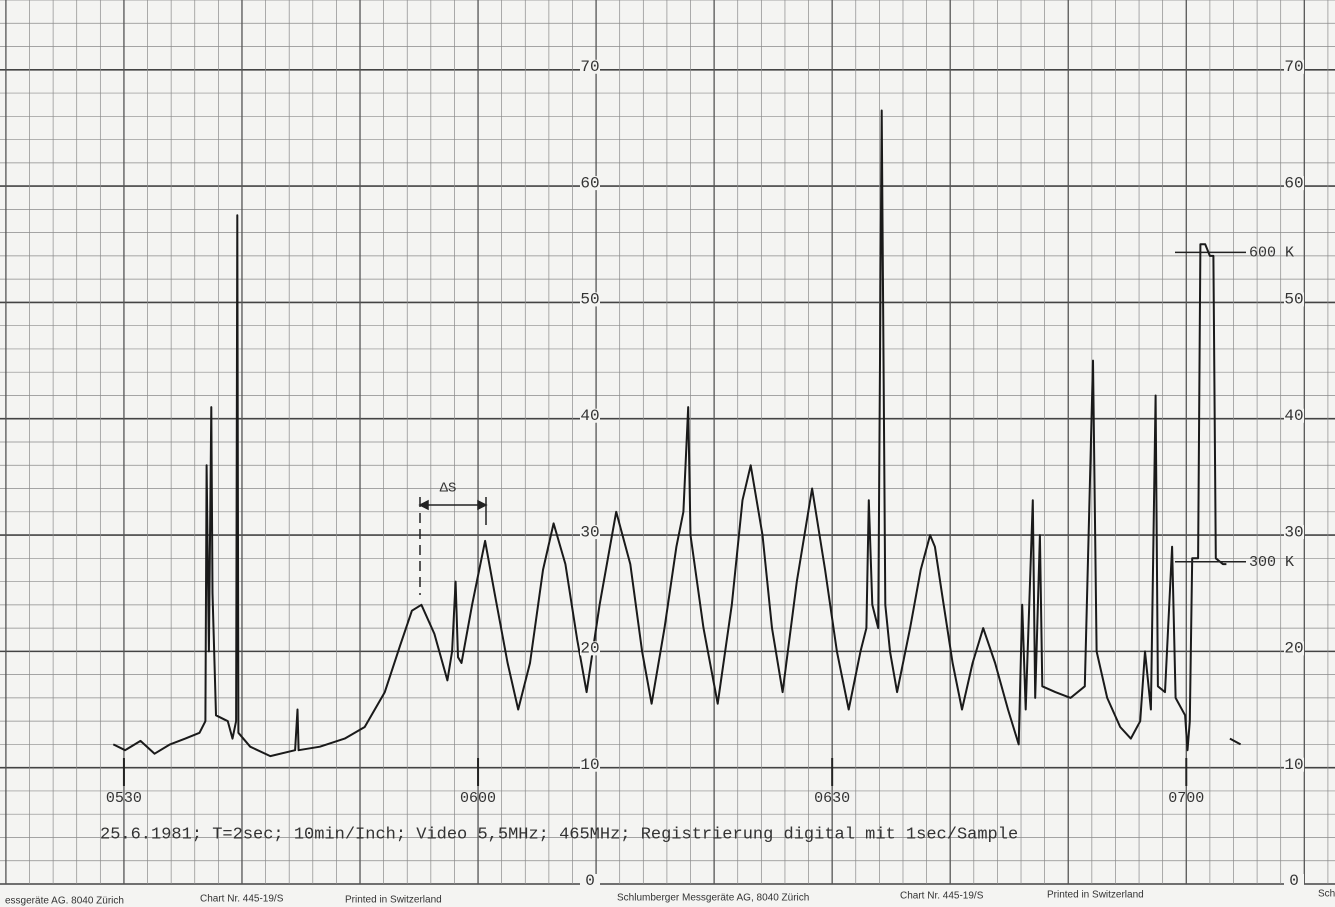 Image resolution: width=1335 pixels, height=907 pixels. What do you see at coordinates (478, 798) in the screenshot?
I see `x-tick-label: 0600` at bounding box center [478, 798].